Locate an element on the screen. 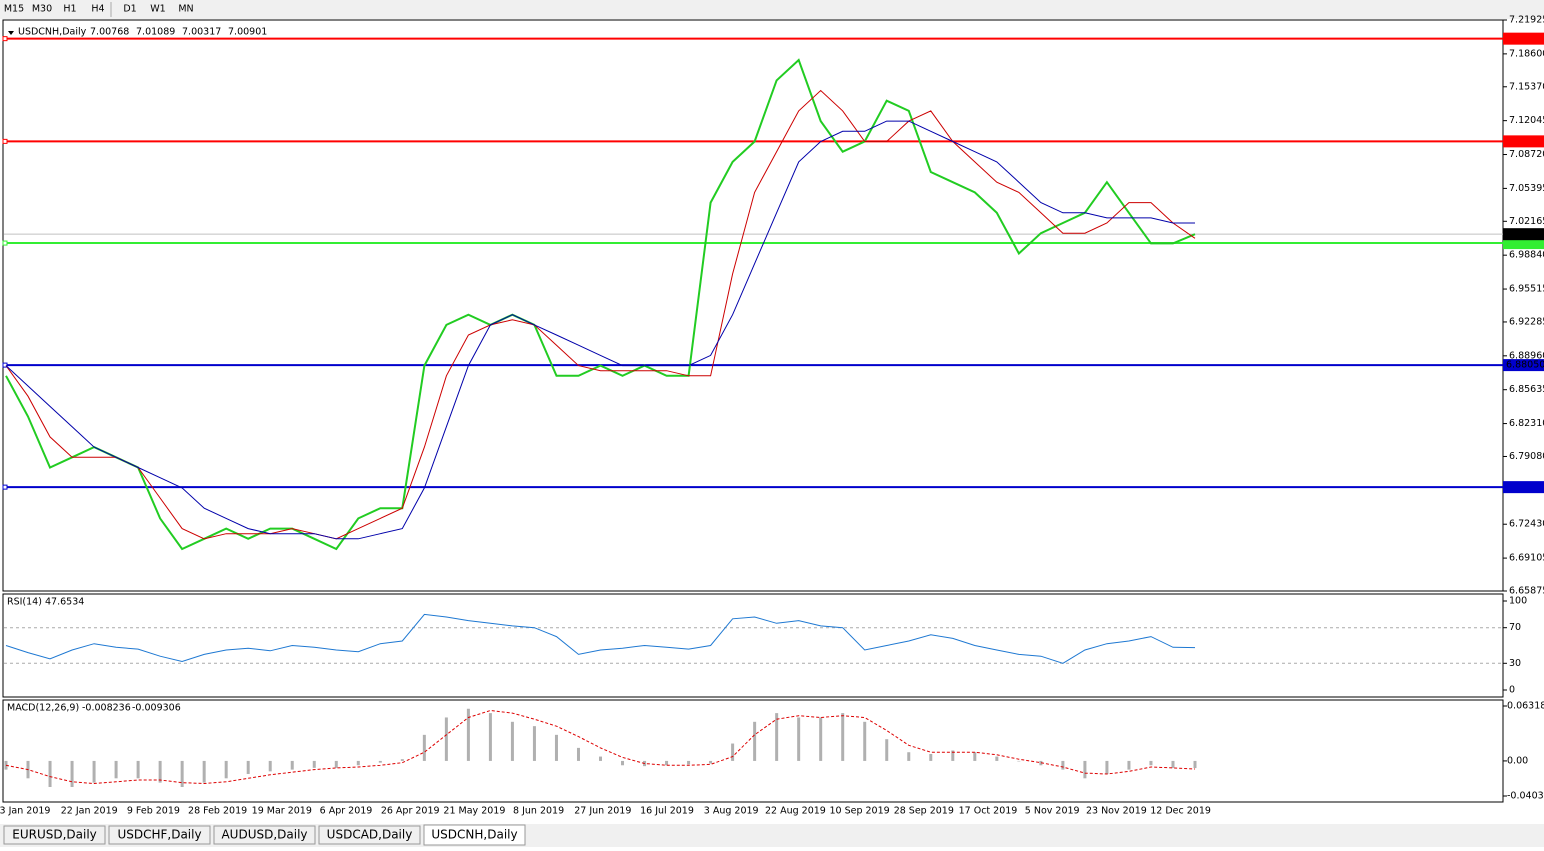 Image resolution: width=1544 pixels, height=851 pixels. x-tick-label: 16 Jul 2019 is located at coordinates (667, 811).